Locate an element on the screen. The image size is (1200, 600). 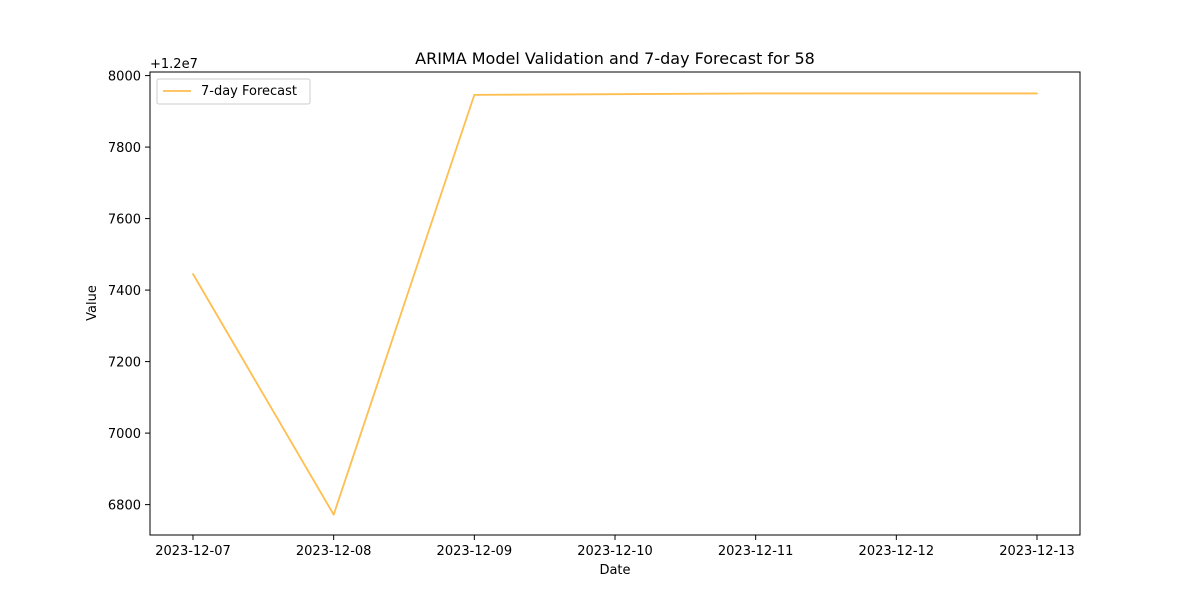
y-tick-label: 7400 is located at coordinates (124, 291).